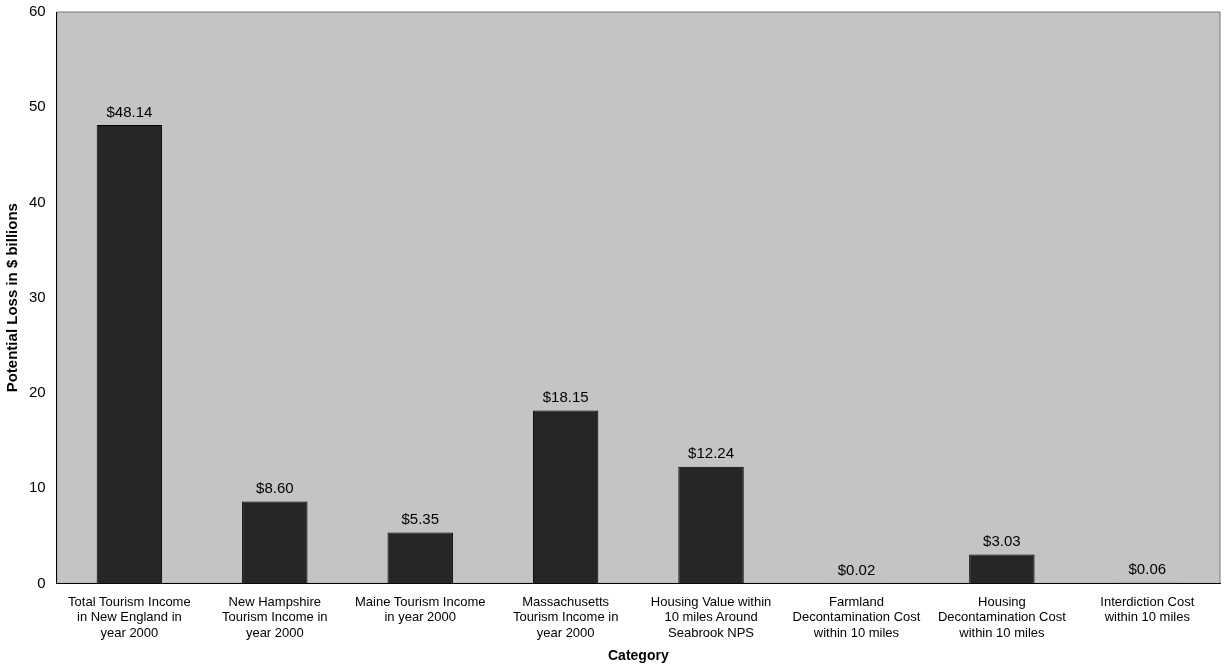 Image resolution: width=1230 pixels, height=669 pixels. What do you see at coordinates (1147, 609) in the screenshot?
I see `x-tick-label: Interdiction Cost within 10 miles` at bounding box center [1147, 609].